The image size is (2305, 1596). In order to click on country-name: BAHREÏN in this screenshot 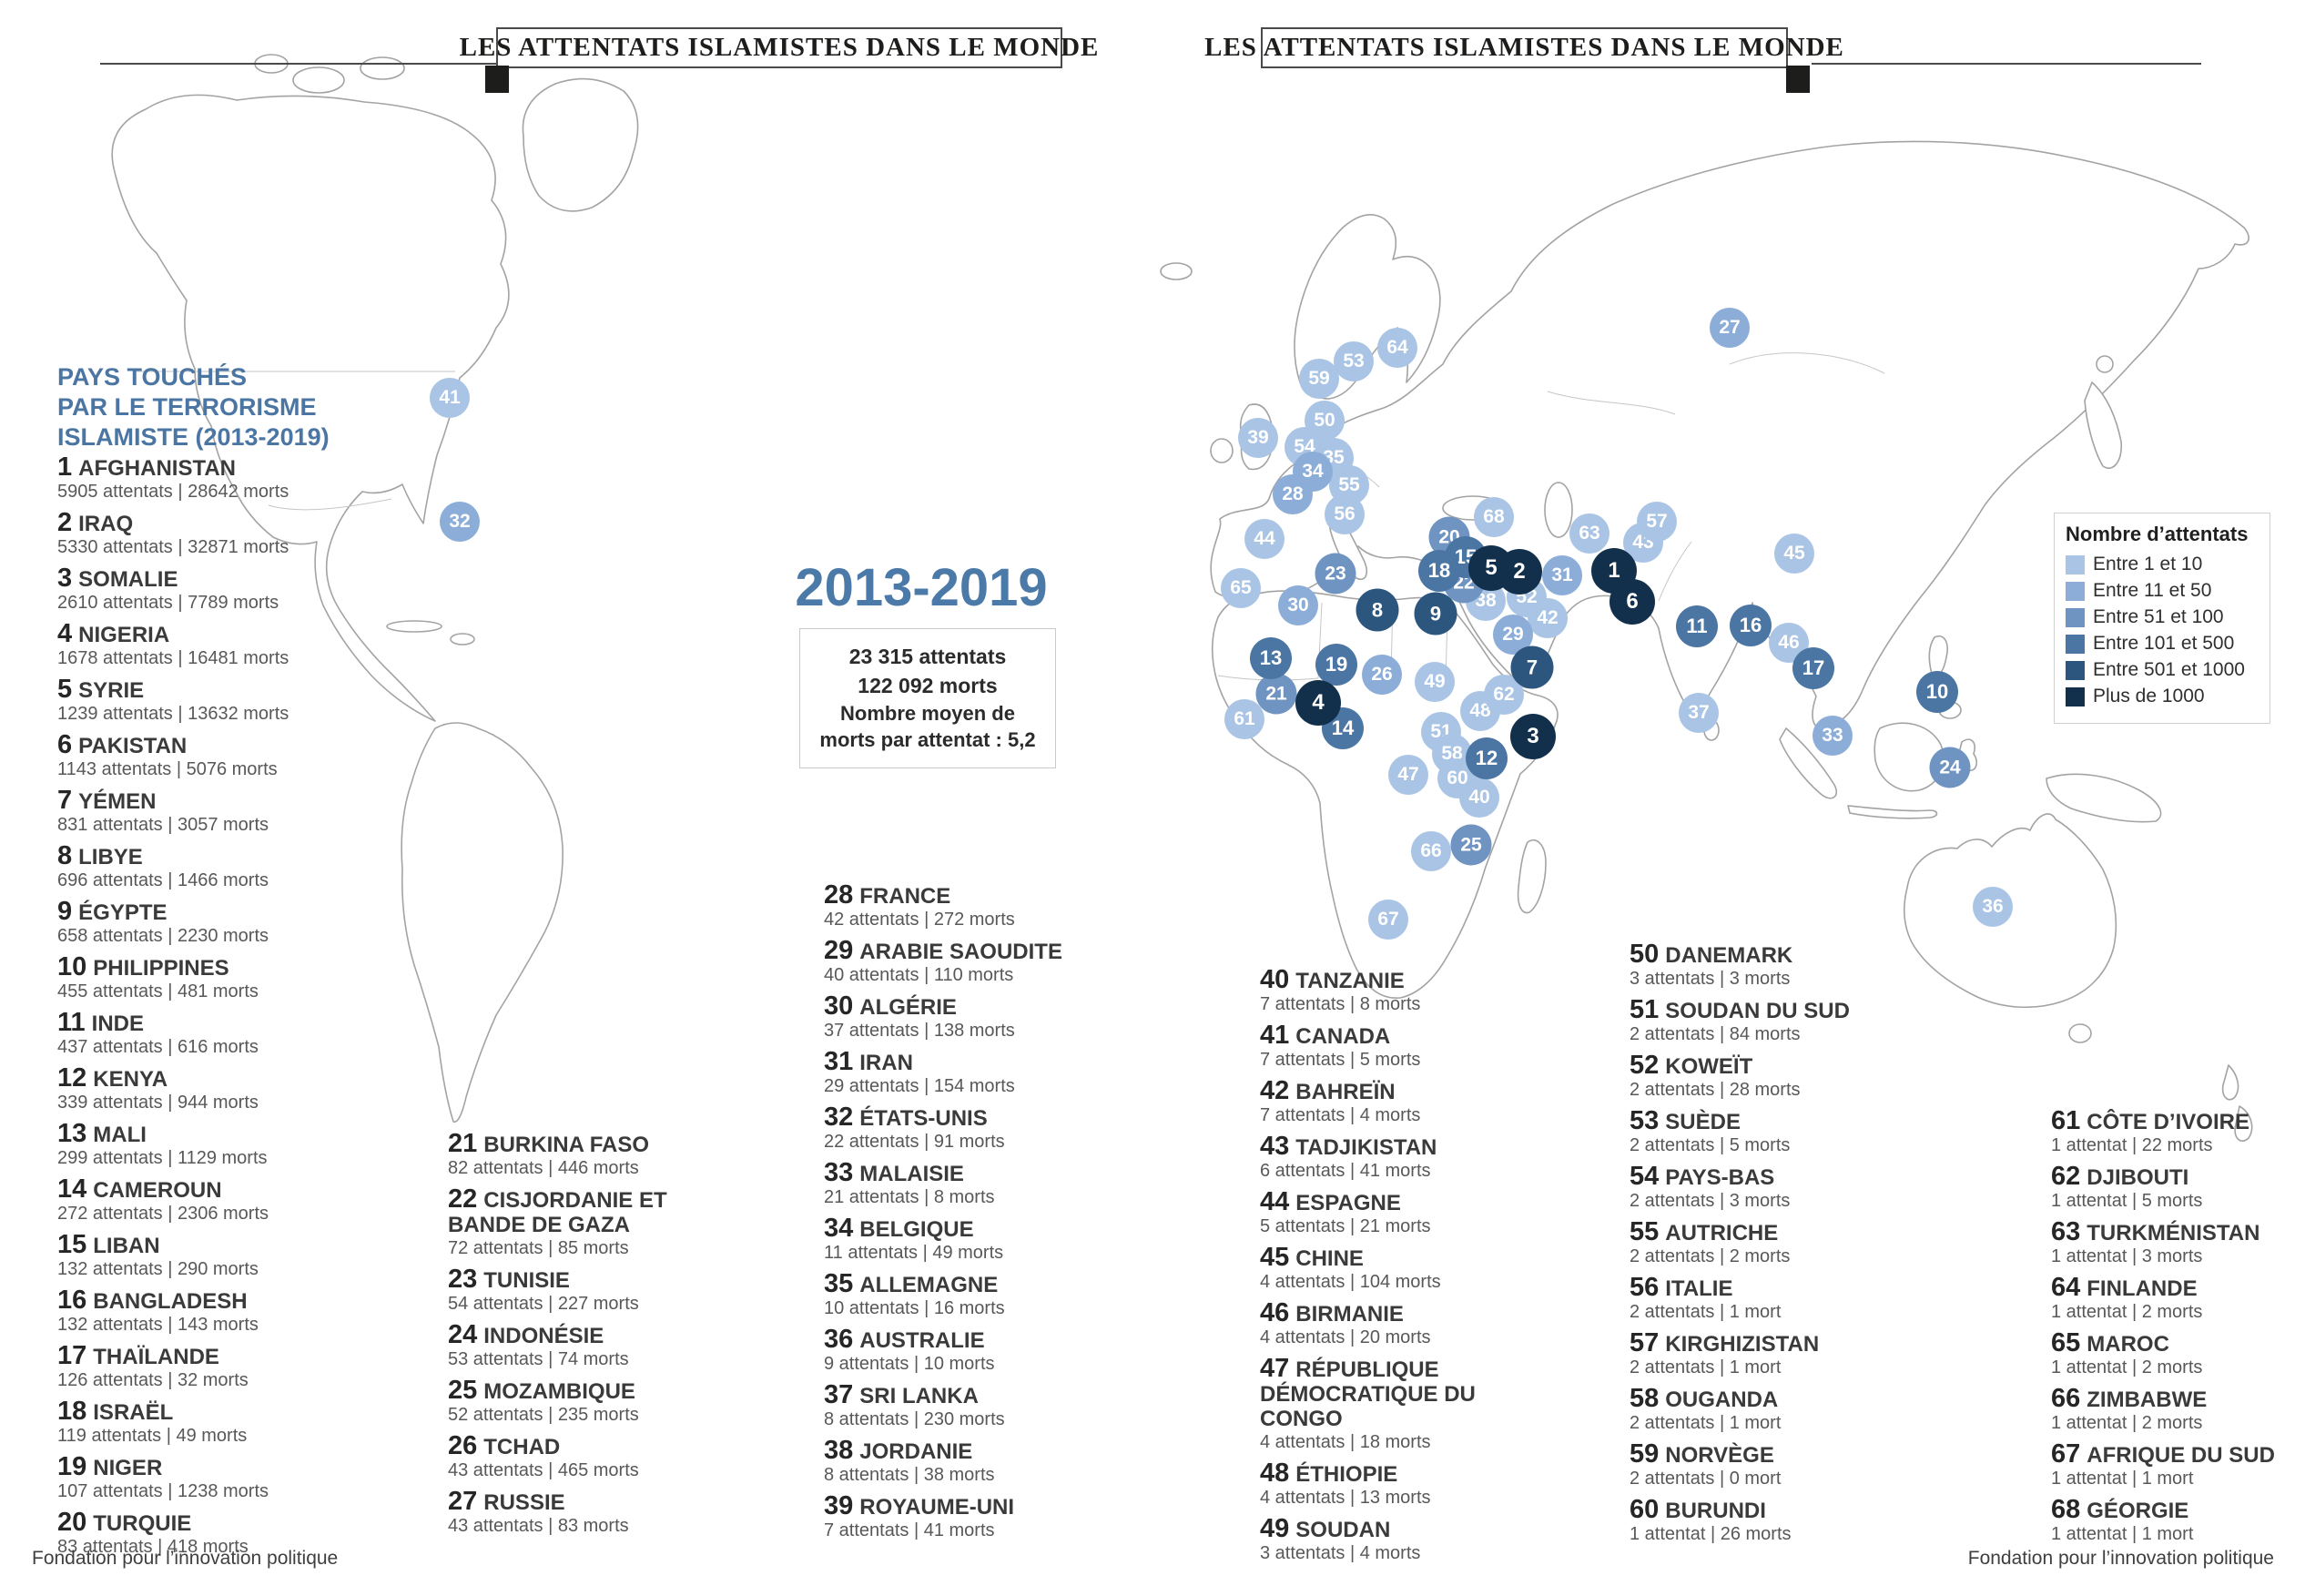, I will do `click(1345, 1092)`.